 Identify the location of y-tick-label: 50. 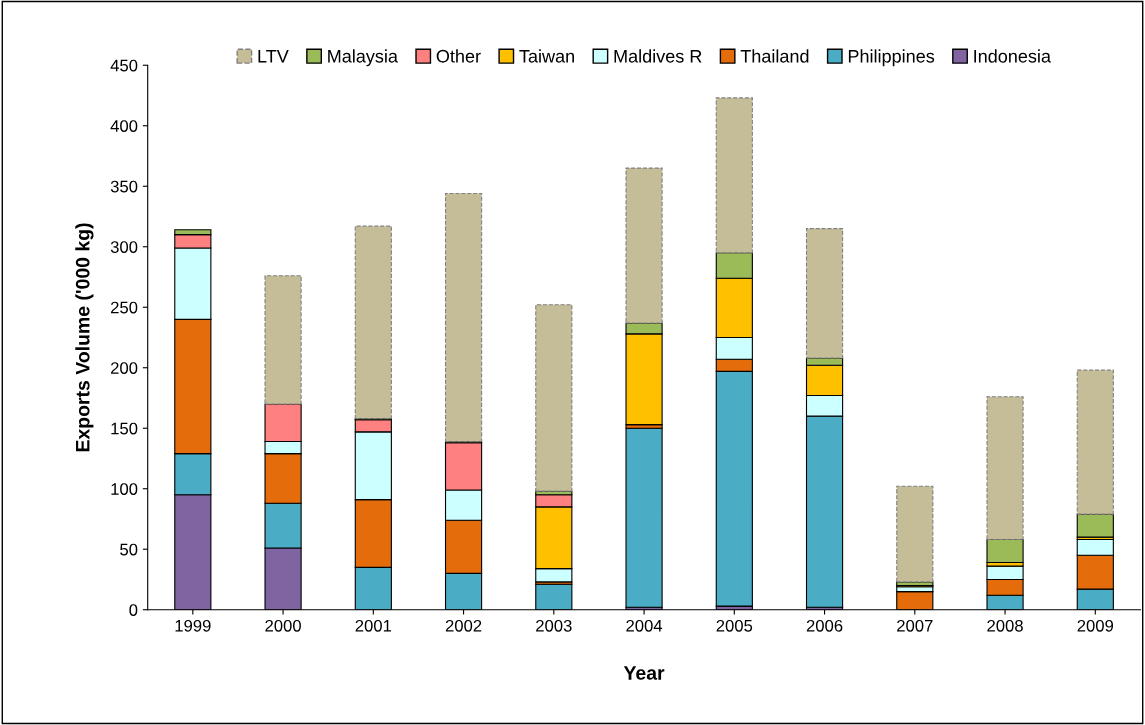
(129, 549).